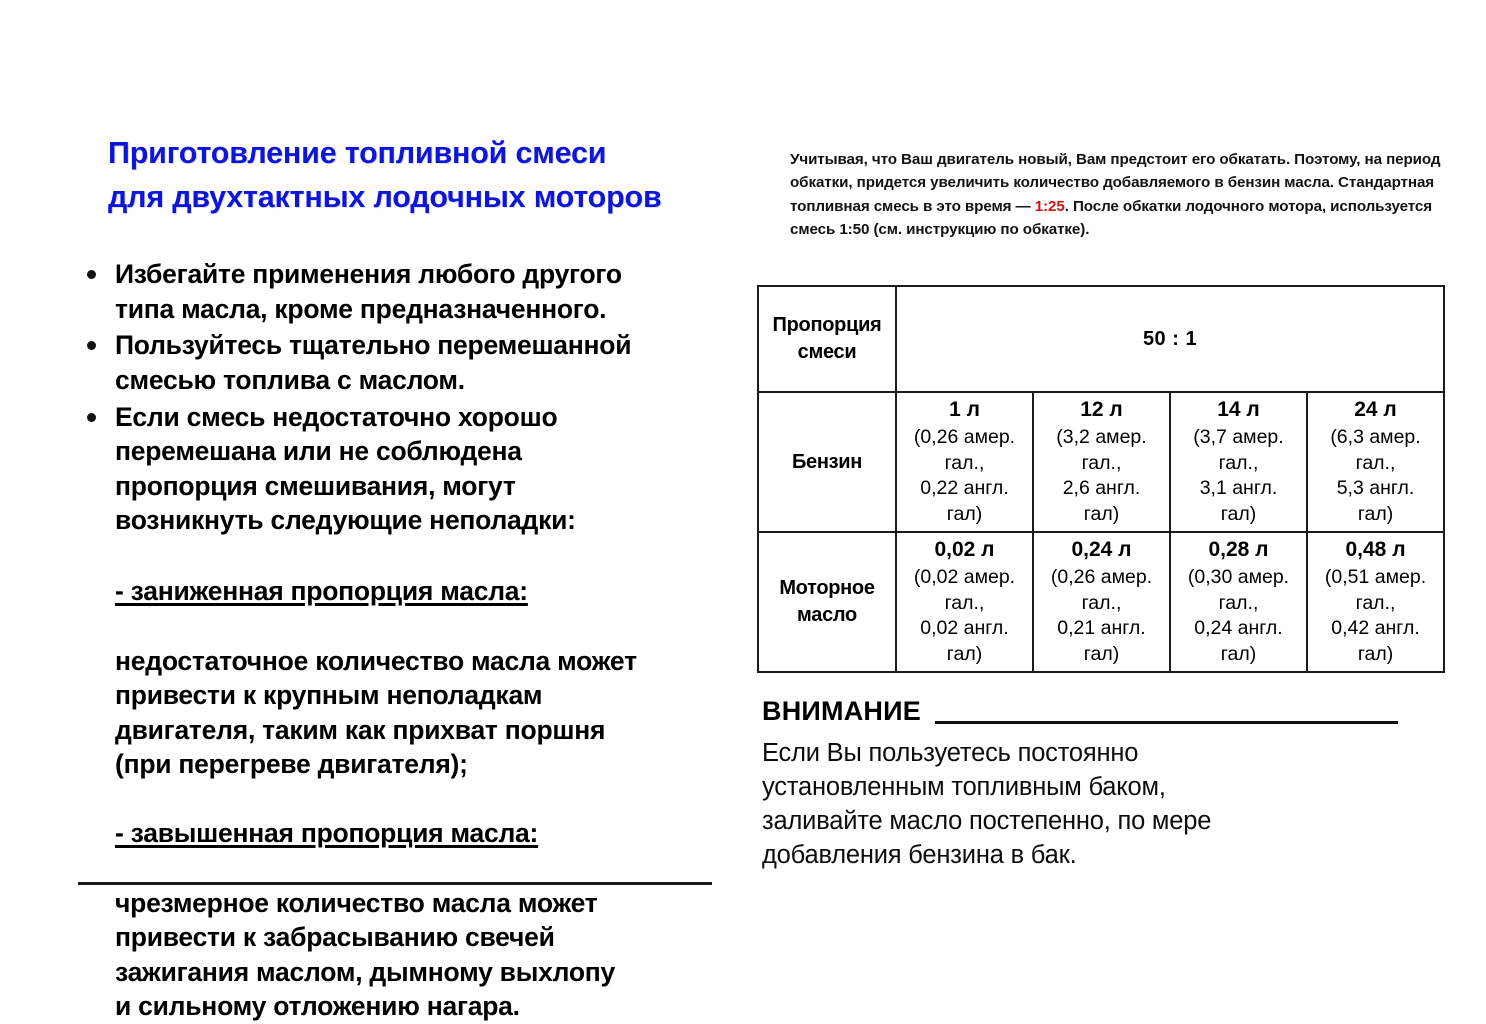  I want to click on table-cell: 14 л (3,7 амер. гал., 3,1 англ. гал), so click(1238, 462).